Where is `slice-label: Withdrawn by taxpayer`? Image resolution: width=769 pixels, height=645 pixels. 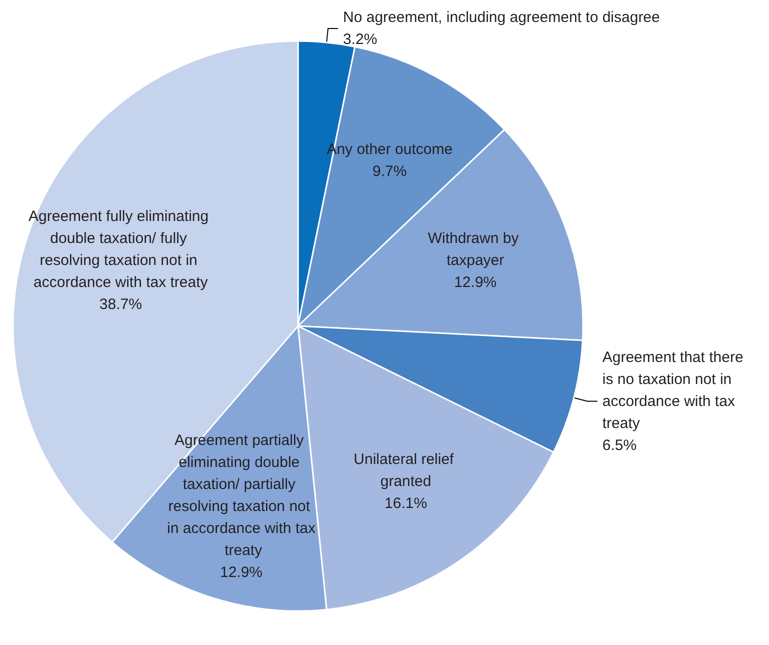 slice-label: Withdrawn by taxpayer is located at coordinates (475, 249).